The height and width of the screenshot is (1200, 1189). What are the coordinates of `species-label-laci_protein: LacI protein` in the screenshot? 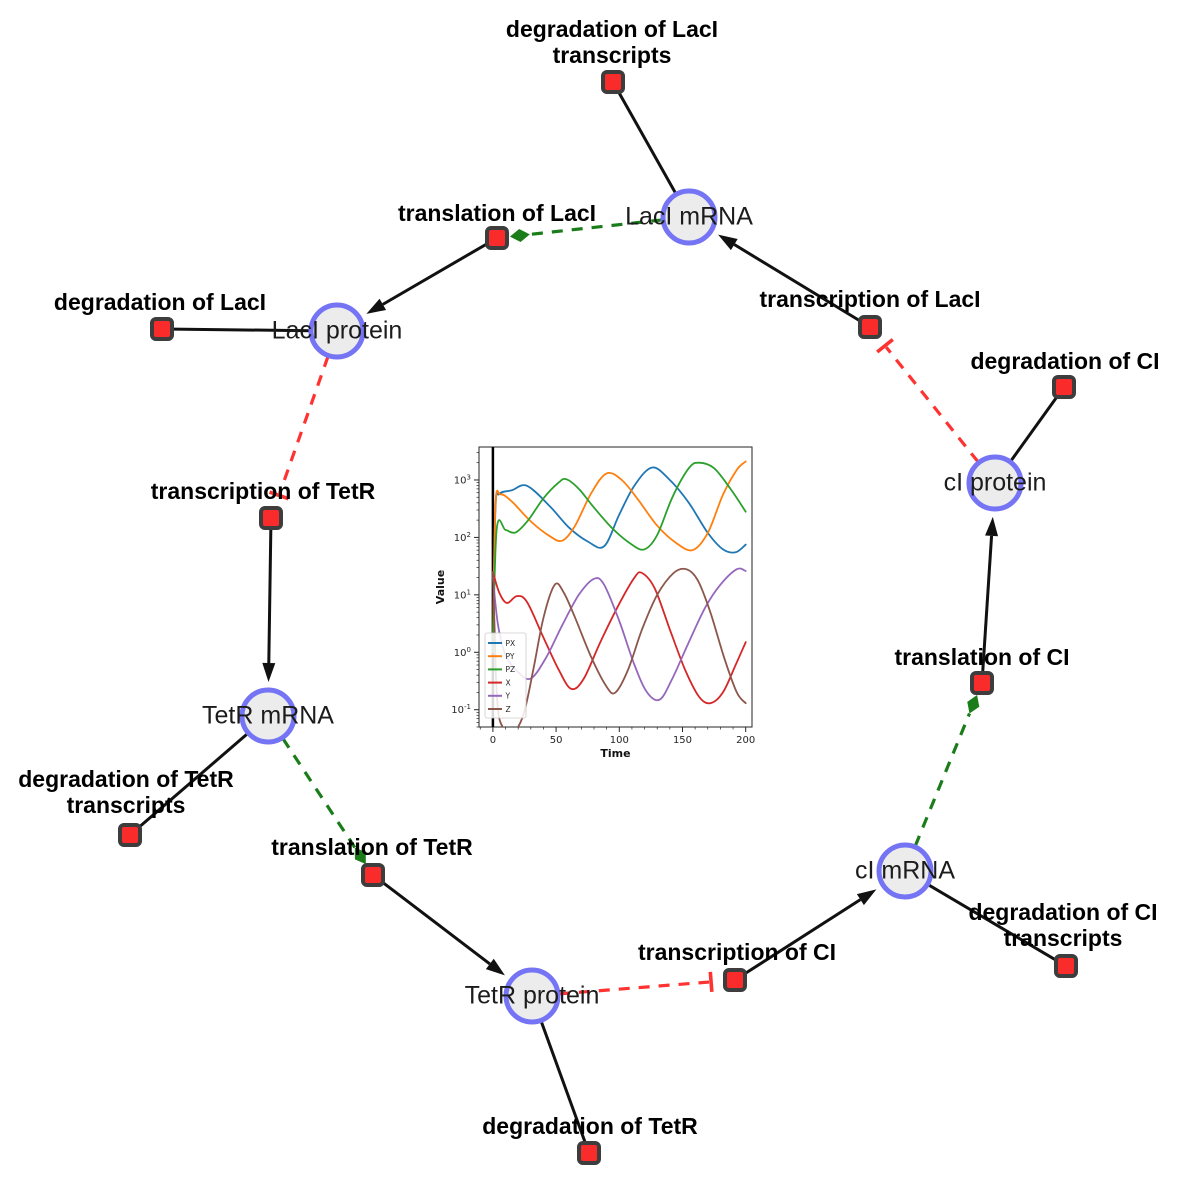 It's located at (337, 330).